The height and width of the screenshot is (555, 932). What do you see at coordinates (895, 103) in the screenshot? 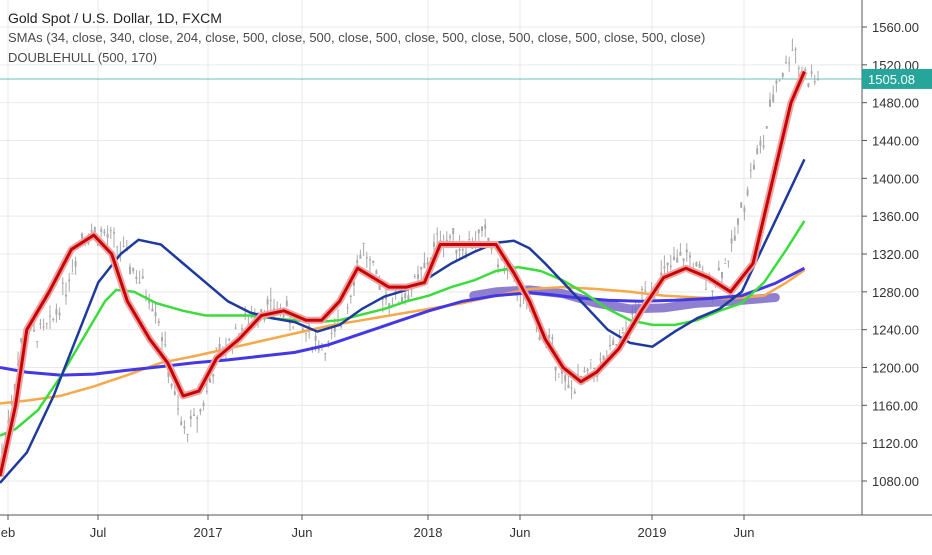
I see `y-tick-label: 1480.00` at bounding box center [895, 103].